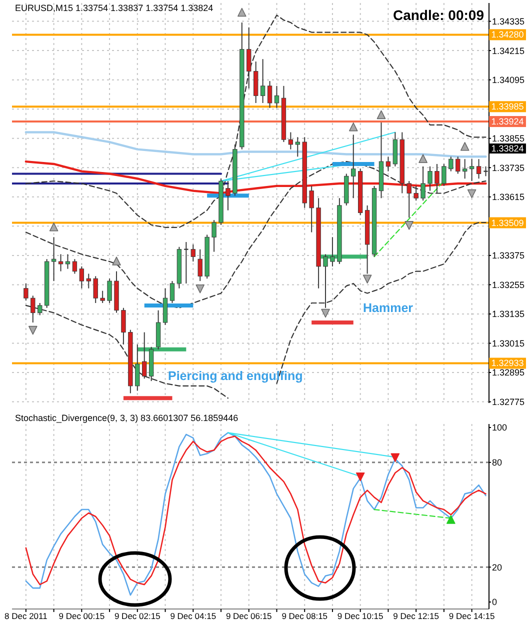  Describe the element at coordinates (508, 51) in the screenshot. I see `y-tick-label: 1.34215` at that location.